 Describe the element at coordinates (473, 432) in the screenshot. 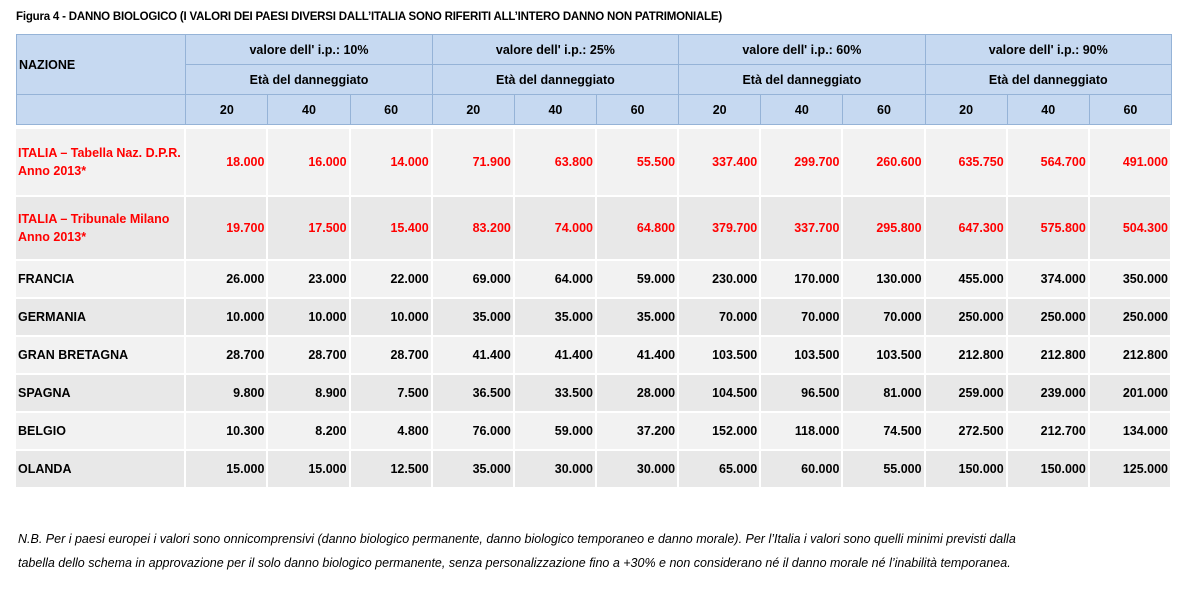

I see `value-cell: 76.000` at that location.